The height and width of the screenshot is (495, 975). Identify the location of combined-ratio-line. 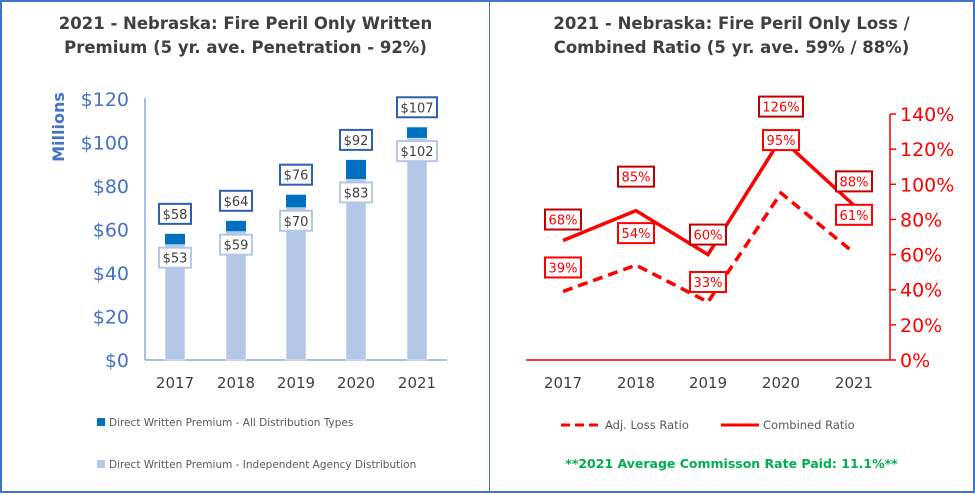
(709, 196).